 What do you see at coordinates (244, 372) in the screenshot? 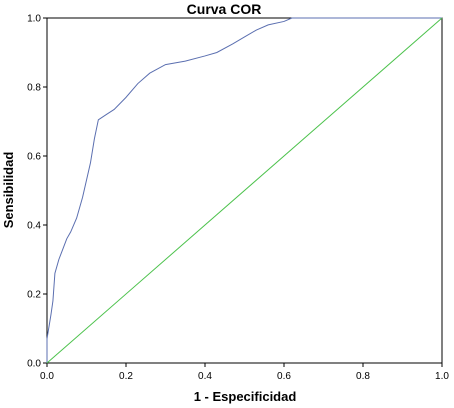
I see `x-axis: 0.0 0.2 0.4 0.6 0.8 1.0` at bounding box center [244, 372].